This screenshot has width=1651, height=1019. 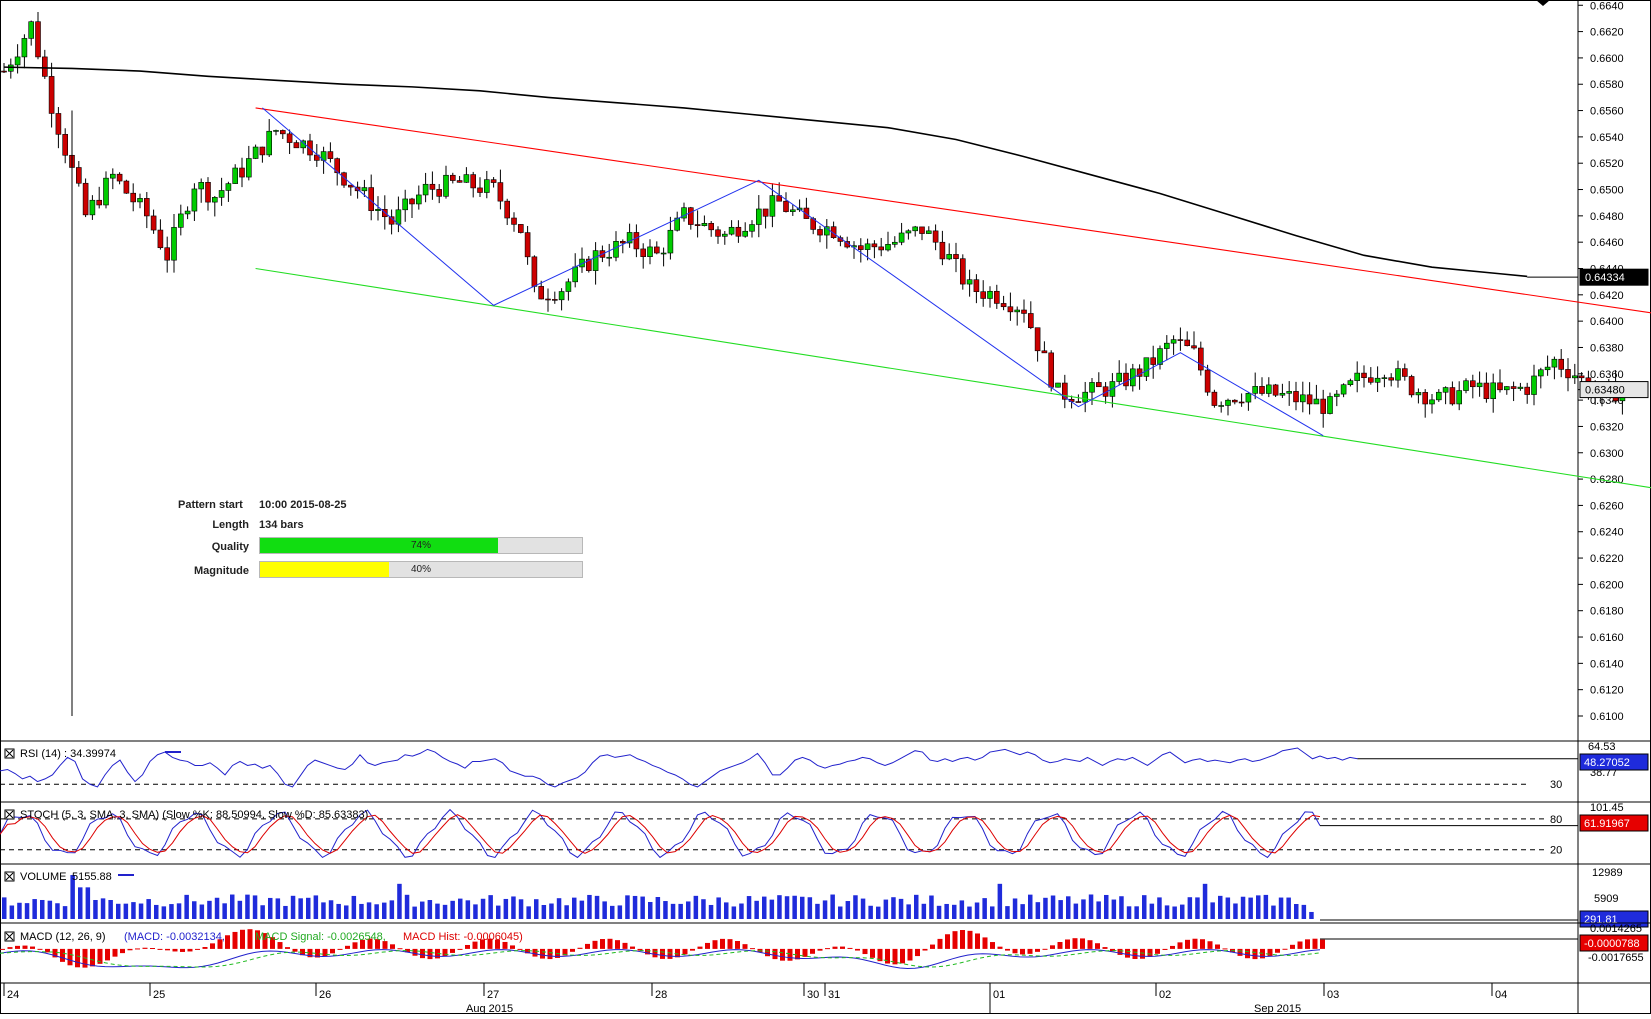 I want to click on price-tick-label: 0.6520, so click(x=1607, y=164).